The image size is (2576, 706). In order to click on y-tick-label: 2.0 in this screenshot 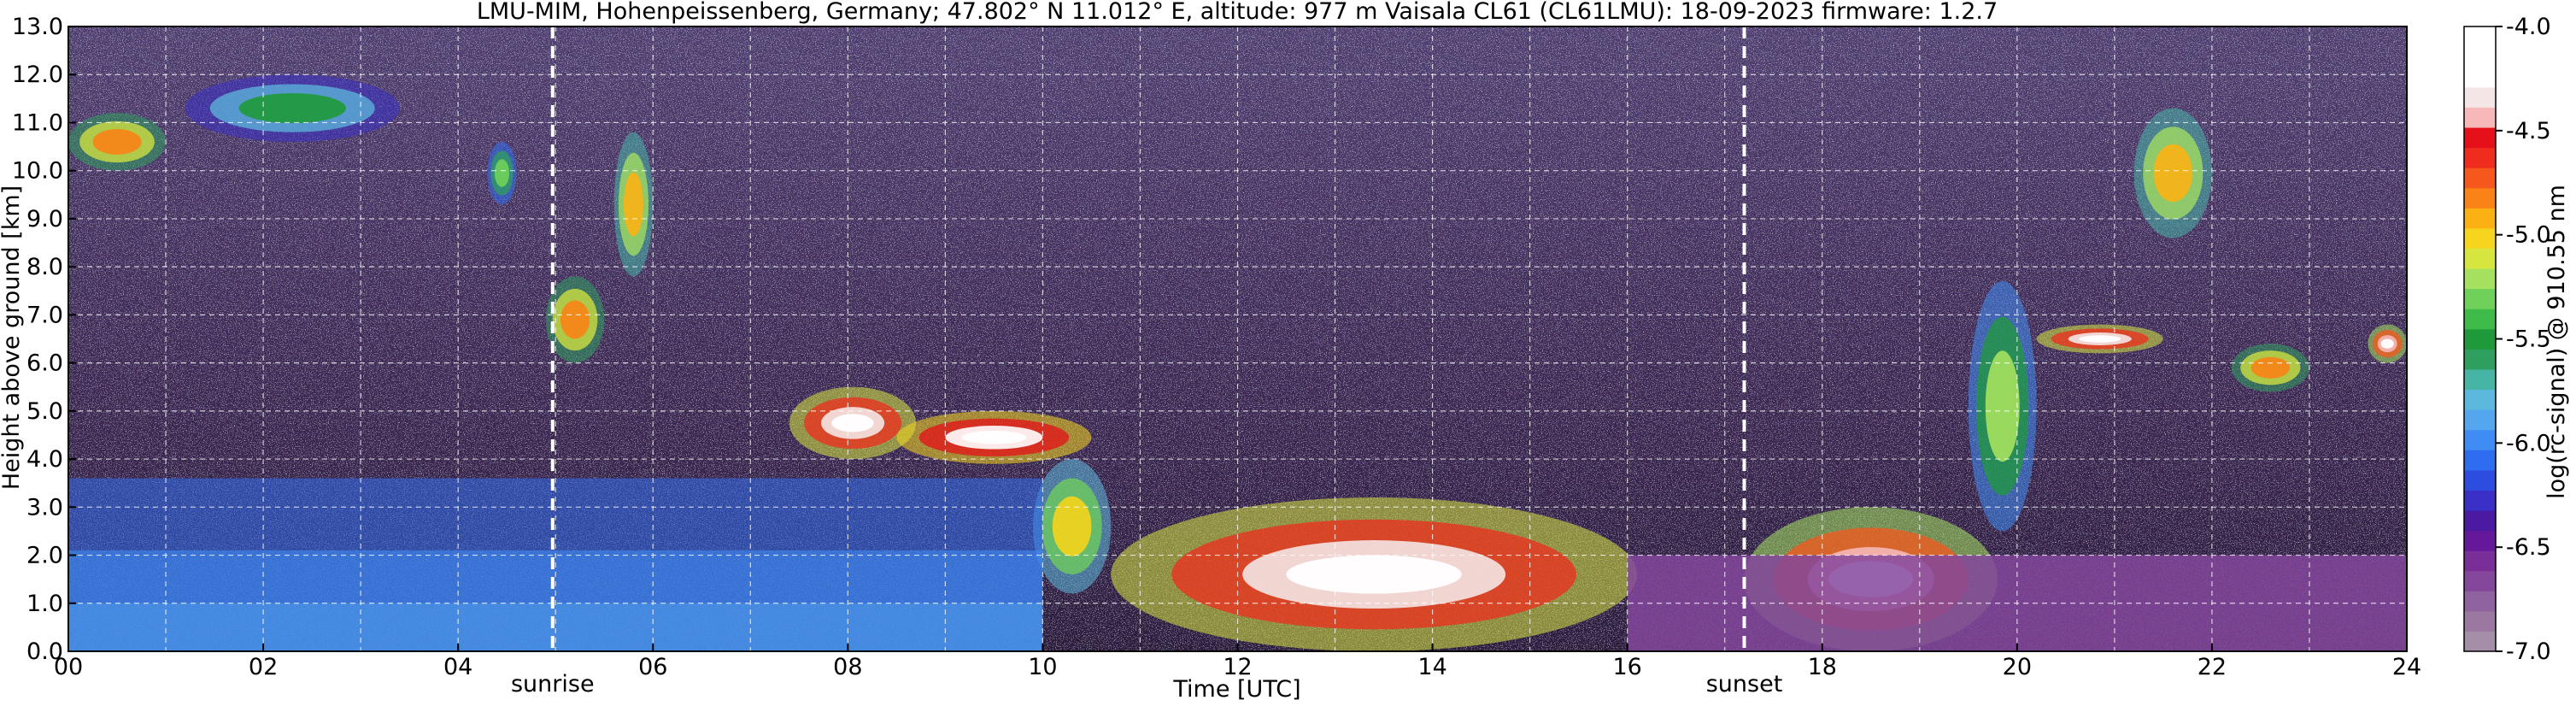, I will do `click(44, 556)`.